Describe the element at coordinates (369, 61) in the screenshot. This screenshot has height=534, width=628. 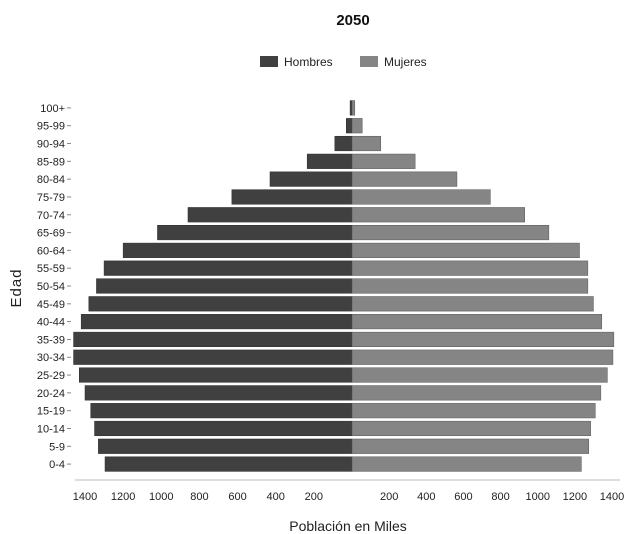
I see `legend-swatch-mujeres` at that location.